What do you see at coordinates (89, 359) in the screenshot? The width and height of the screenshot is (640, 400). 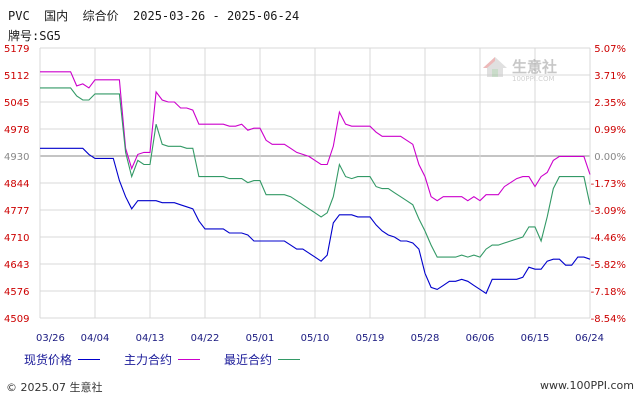 I see `legend-swatch-spot` at bounding box center [89, 359].